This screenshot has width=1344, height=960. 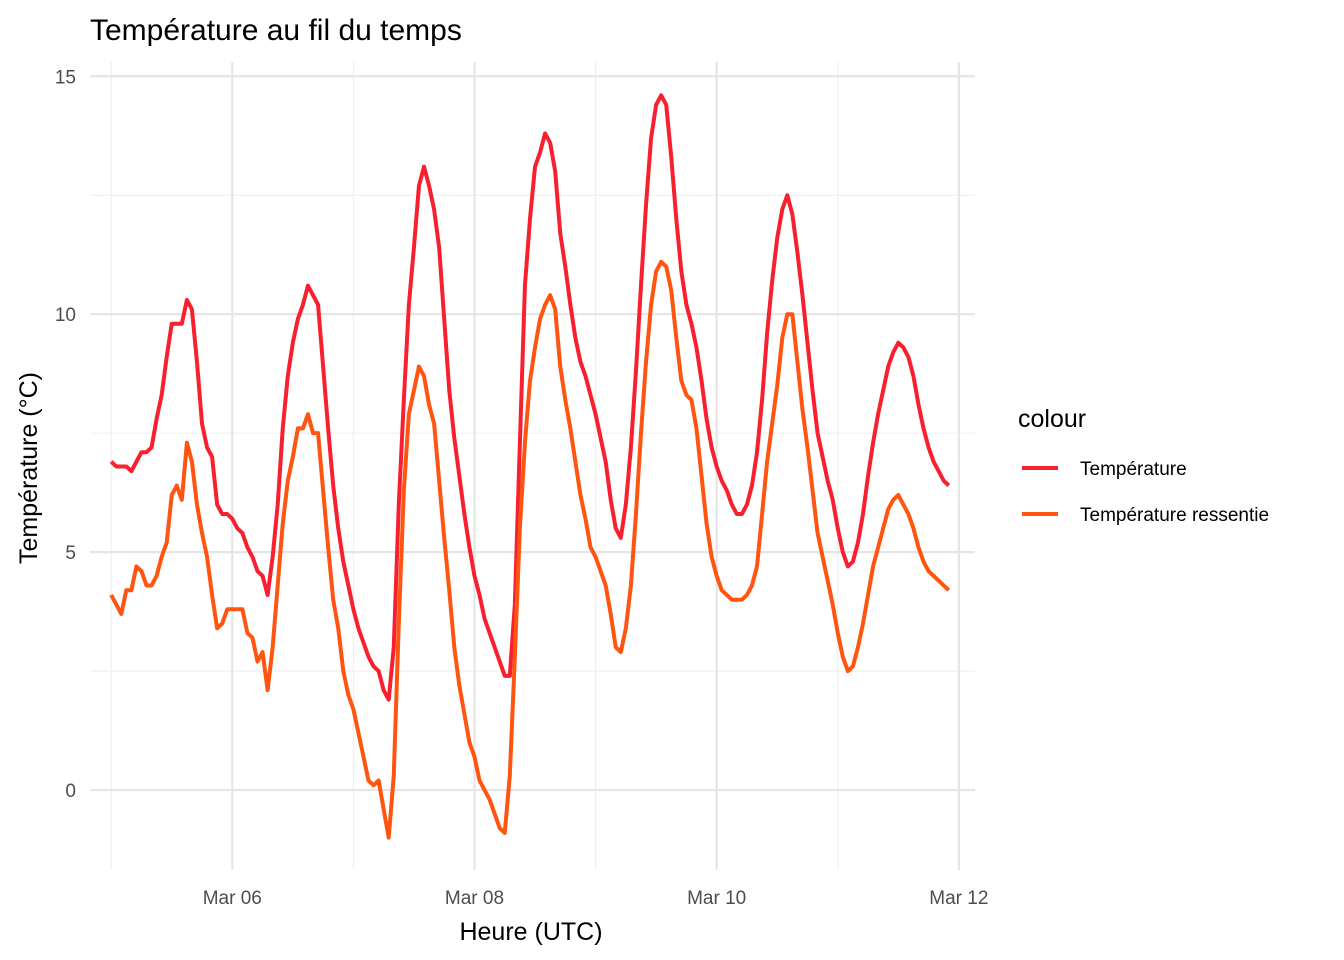 I want to click on x-tick-label: Mar 12, so click(x=958, y=898).